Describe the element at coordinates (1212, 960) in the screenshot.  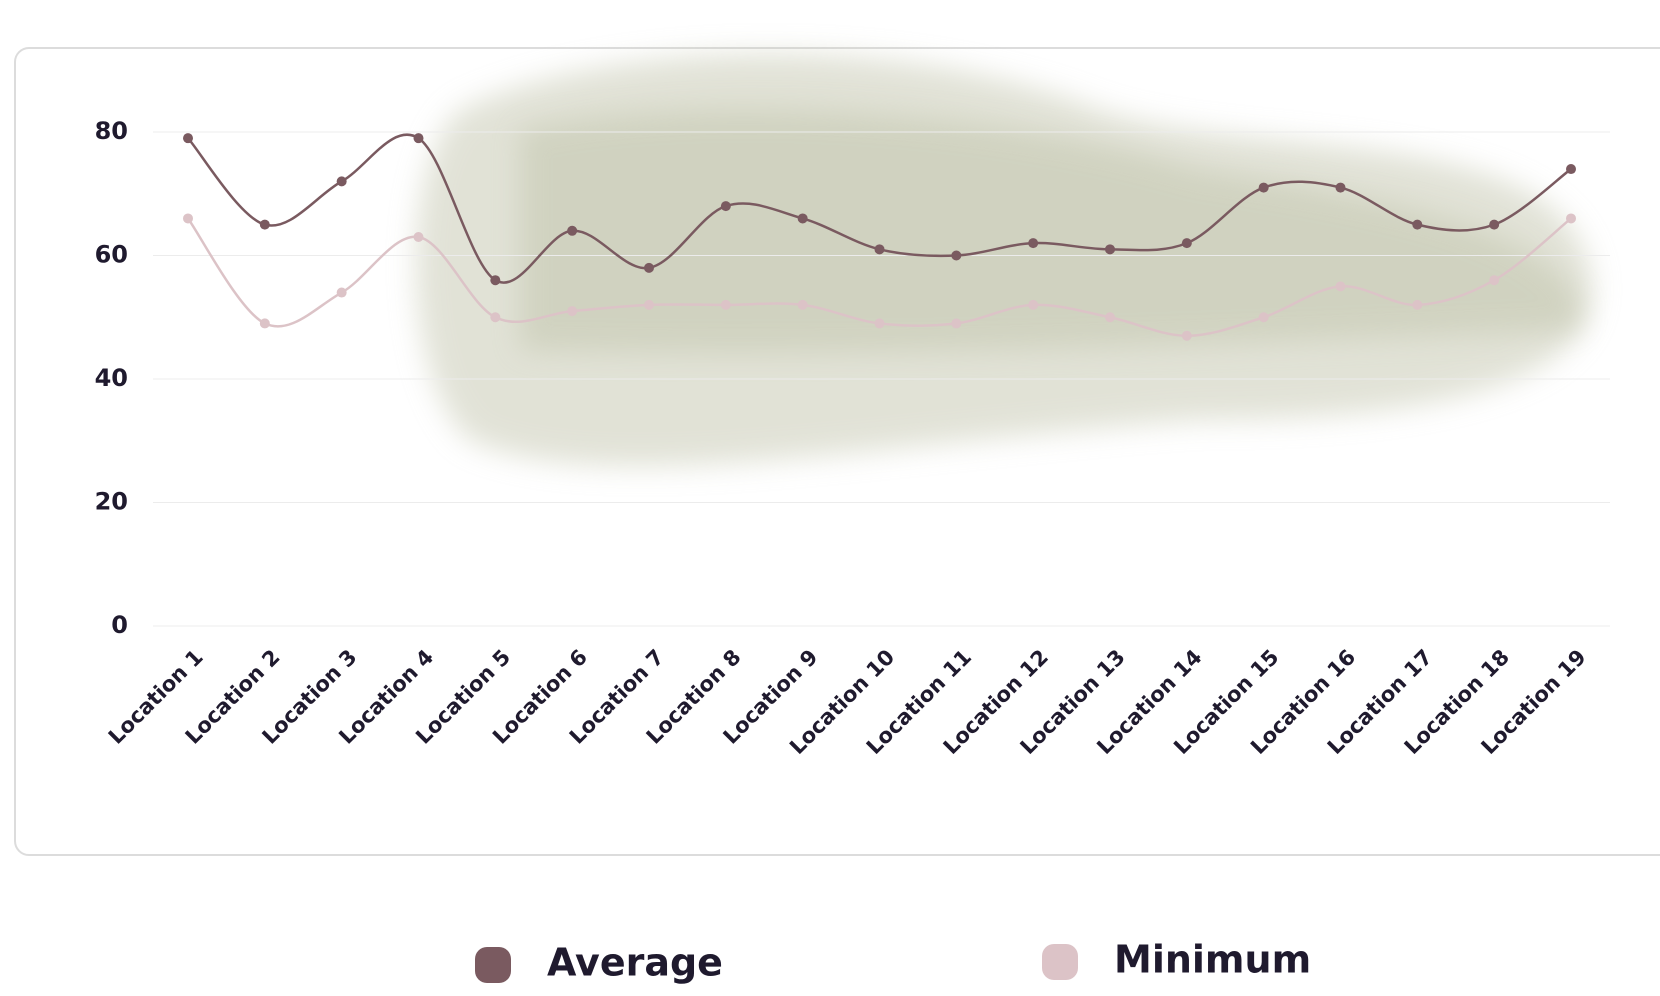
I see `legend-label: Minimum` at that location.